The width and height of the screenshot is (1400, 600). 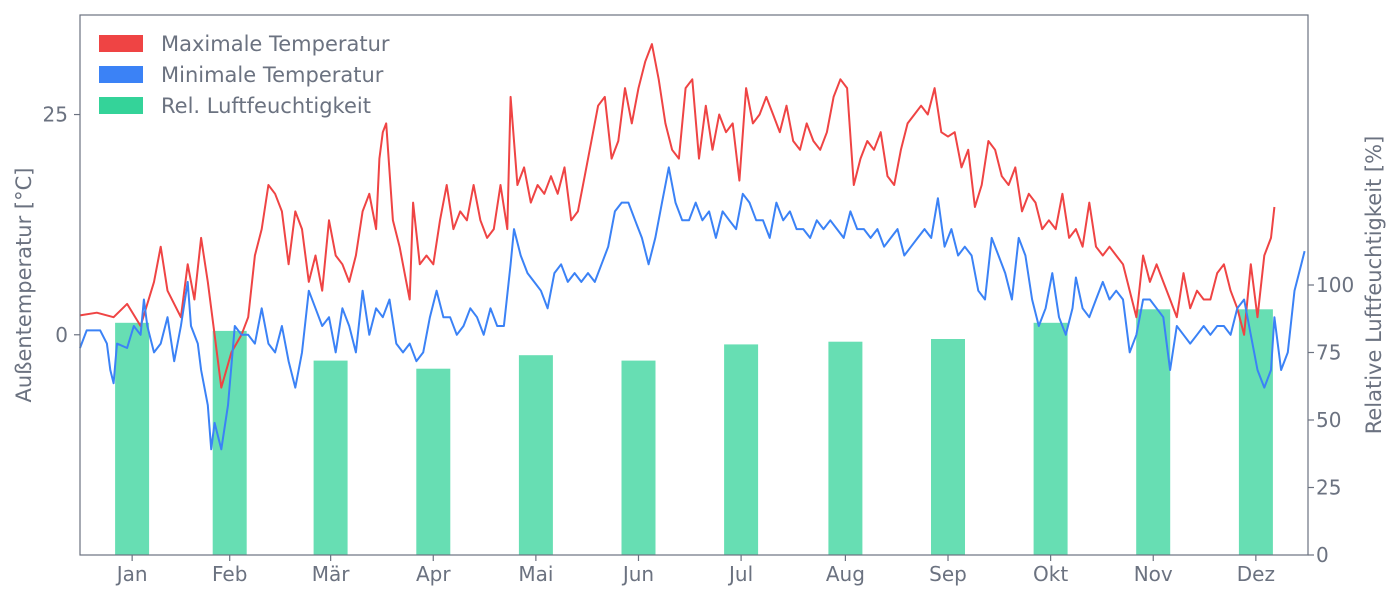 What do you see at coordinates (1050, 574) in the screenshot?
I see `x-tick-label: Okt` at bounding box center [1050, 574].